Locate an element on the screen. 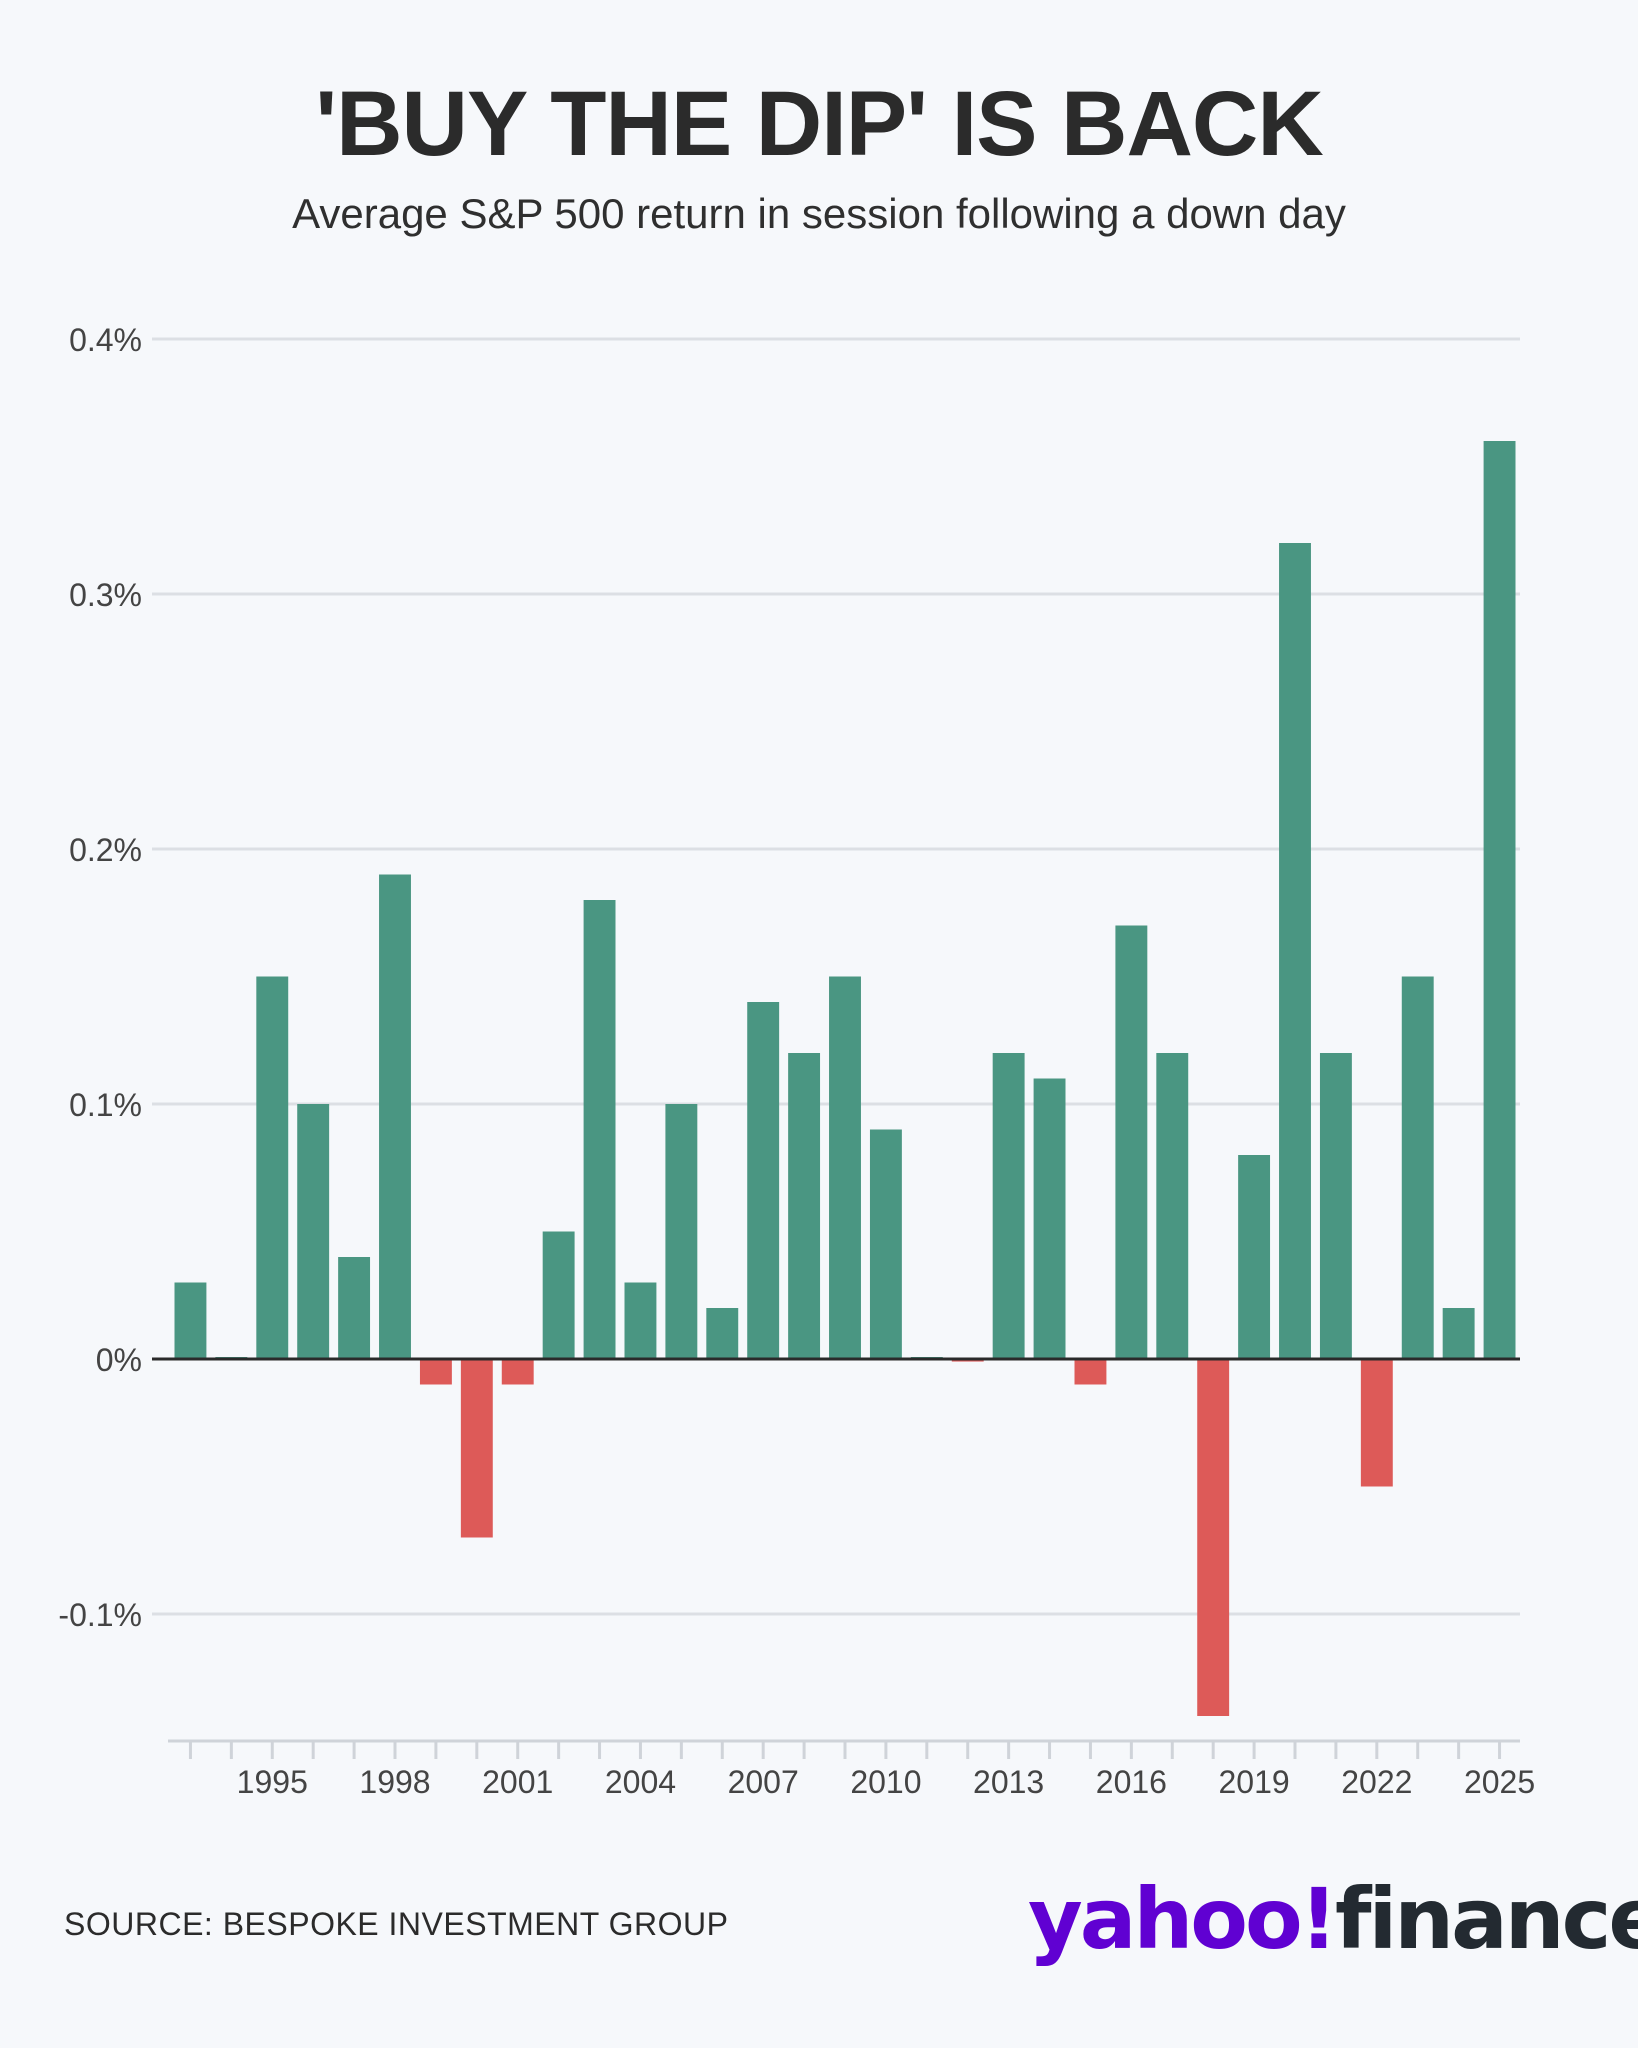 Image resolution: width=1638 pixels, height=2048 pixels. bar-1997 is located at coordinates (354, 1308).